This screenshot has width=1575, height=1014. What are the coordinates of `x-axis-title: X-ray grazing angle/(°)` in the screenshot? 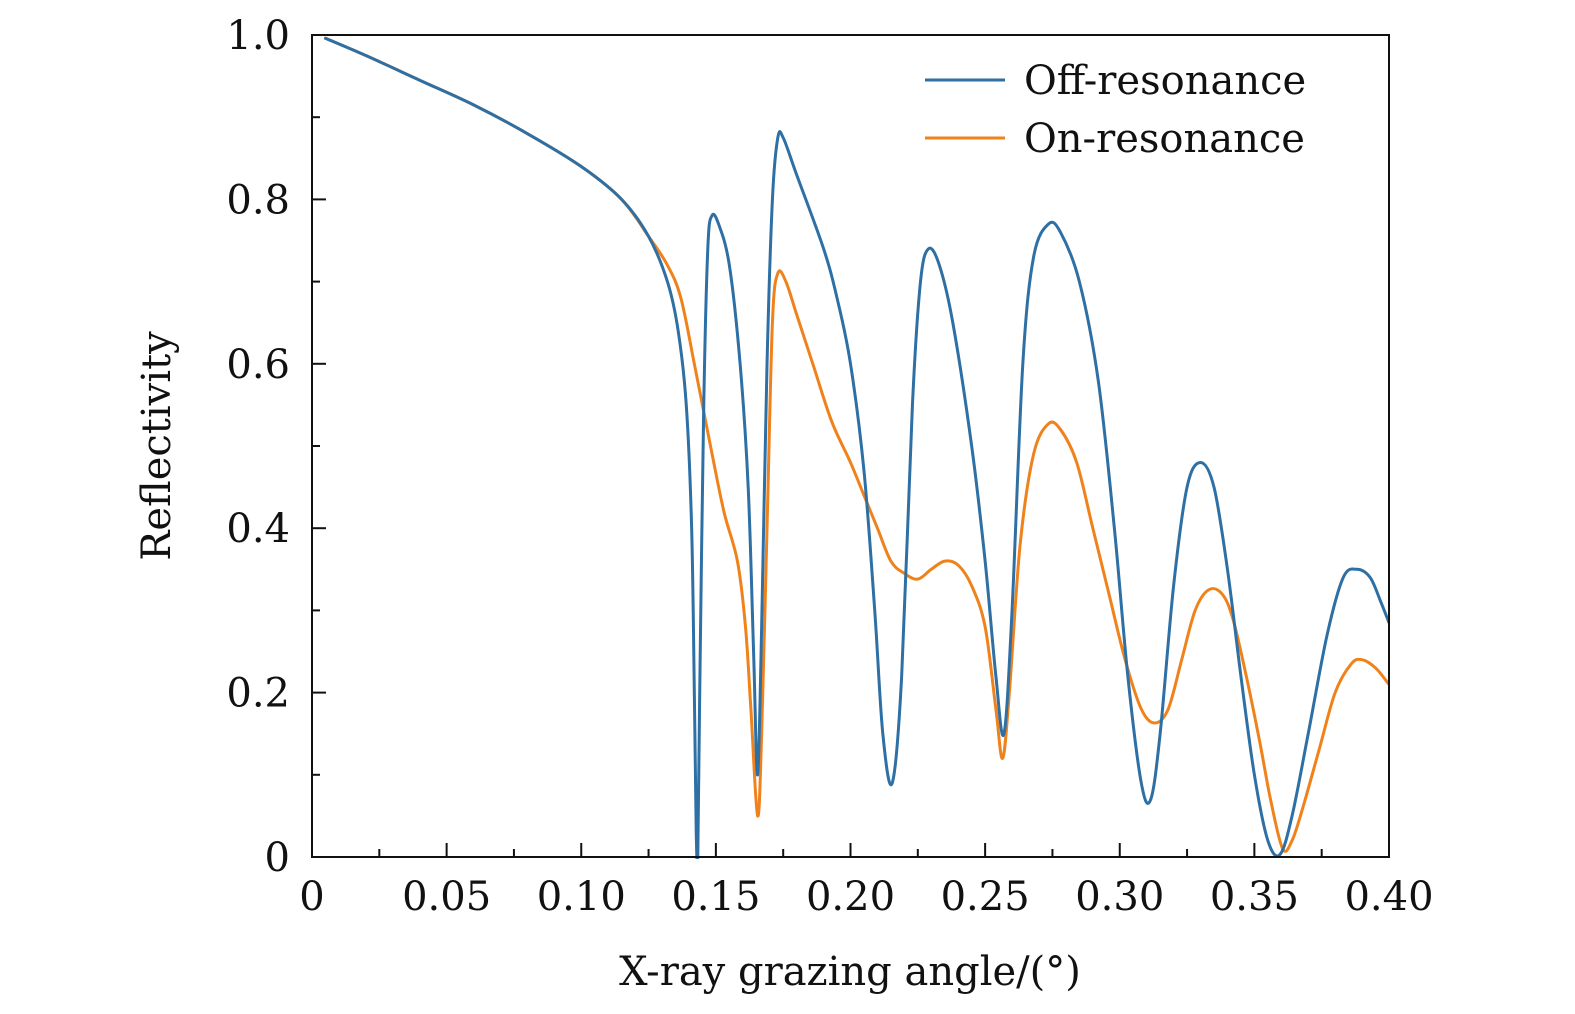 It's located at (850, 972).